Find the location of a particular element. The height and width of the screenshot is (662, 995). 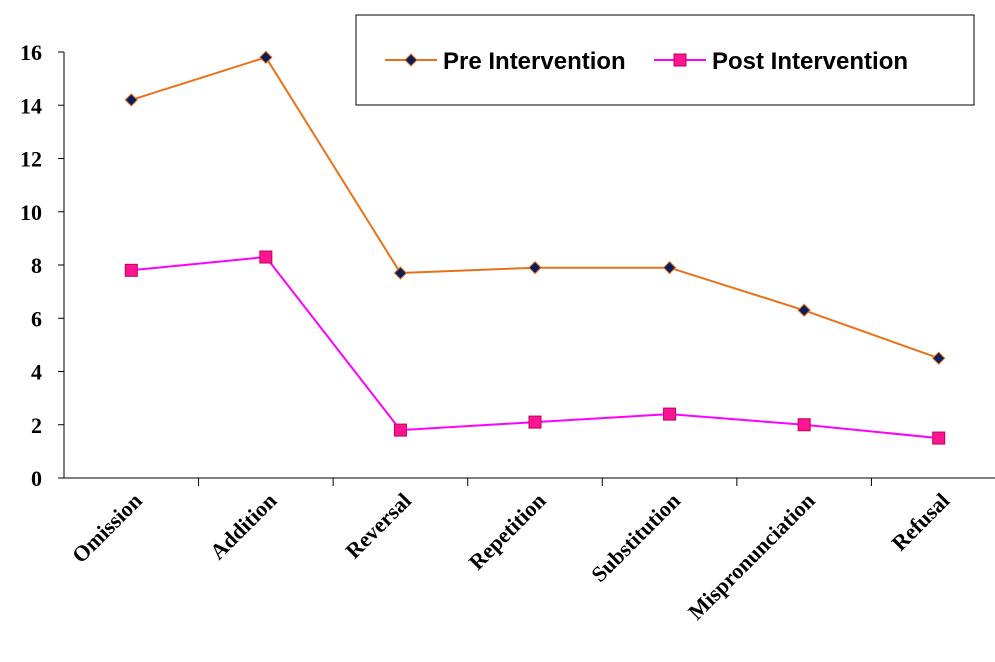

x-category-label: Reversal is located at coordinates (378, 526).